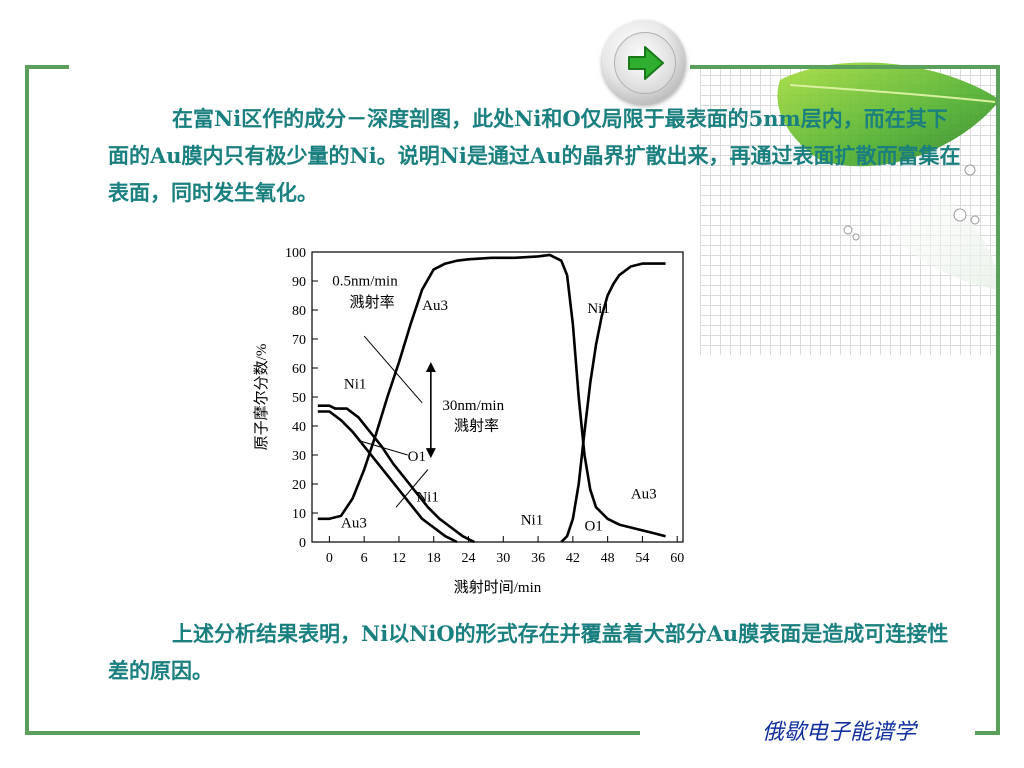 Image resolution: width=1024 pixels, height=768 pixels. I want to click on x-tick-label: 30, so click(503, 558).